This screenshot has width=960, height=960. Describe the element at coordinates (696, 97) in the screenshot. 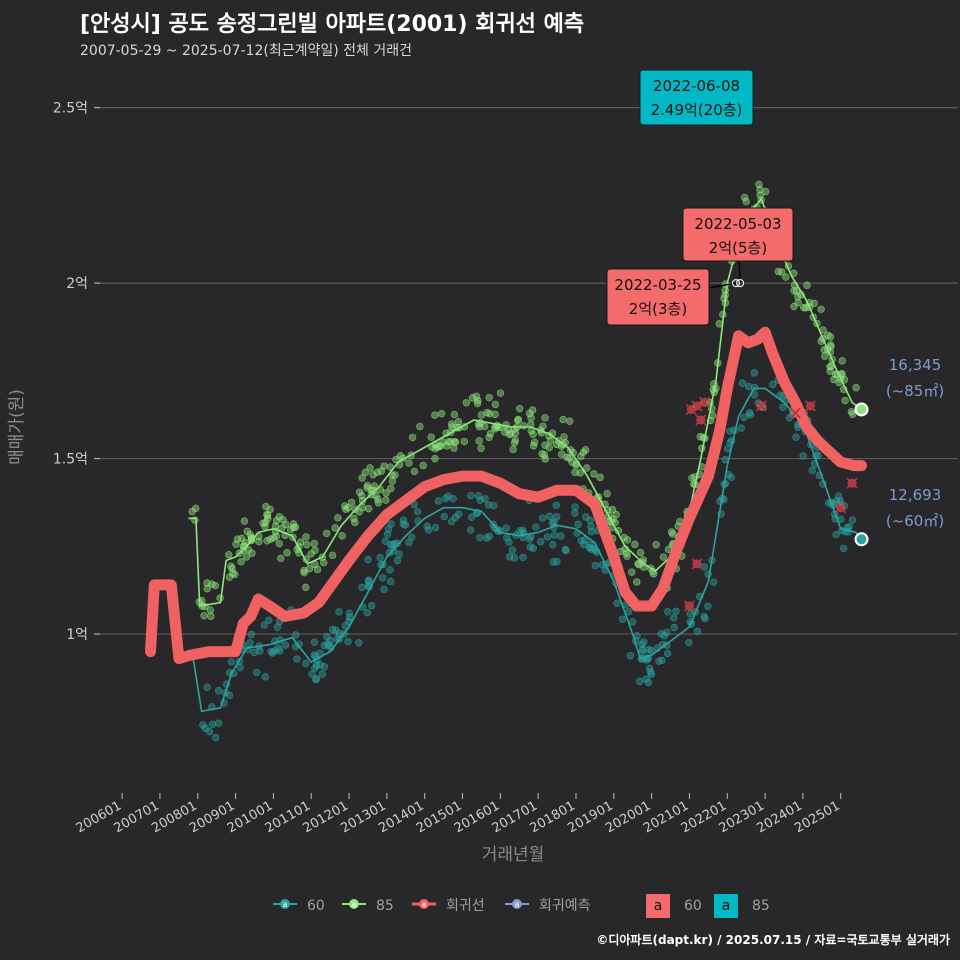

I see `annotation-85-max-box` at that location.